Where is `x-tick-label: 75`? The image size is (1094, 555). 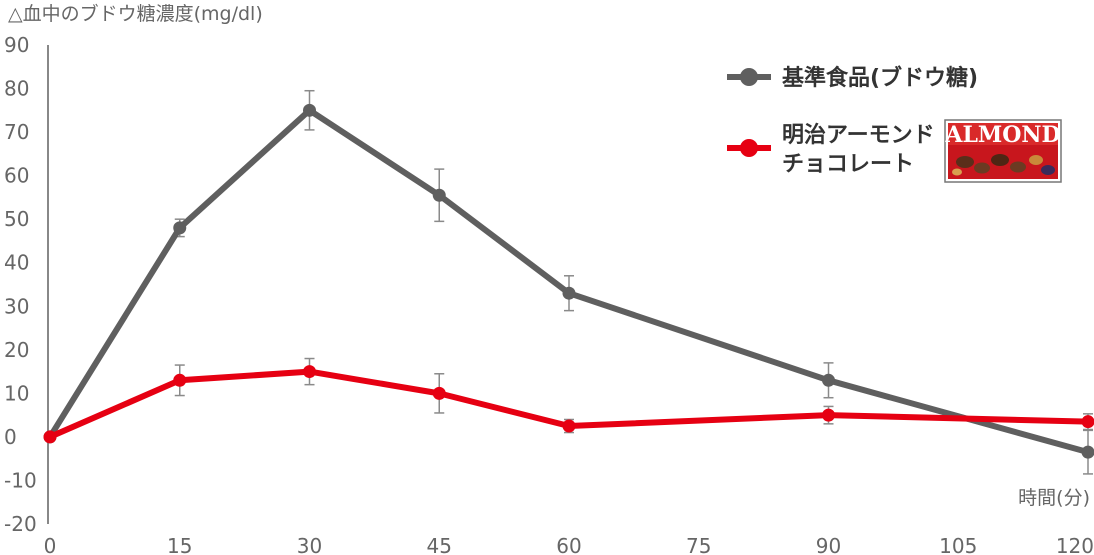
x-tick-label: 75 is located at coordinates (698, 544).